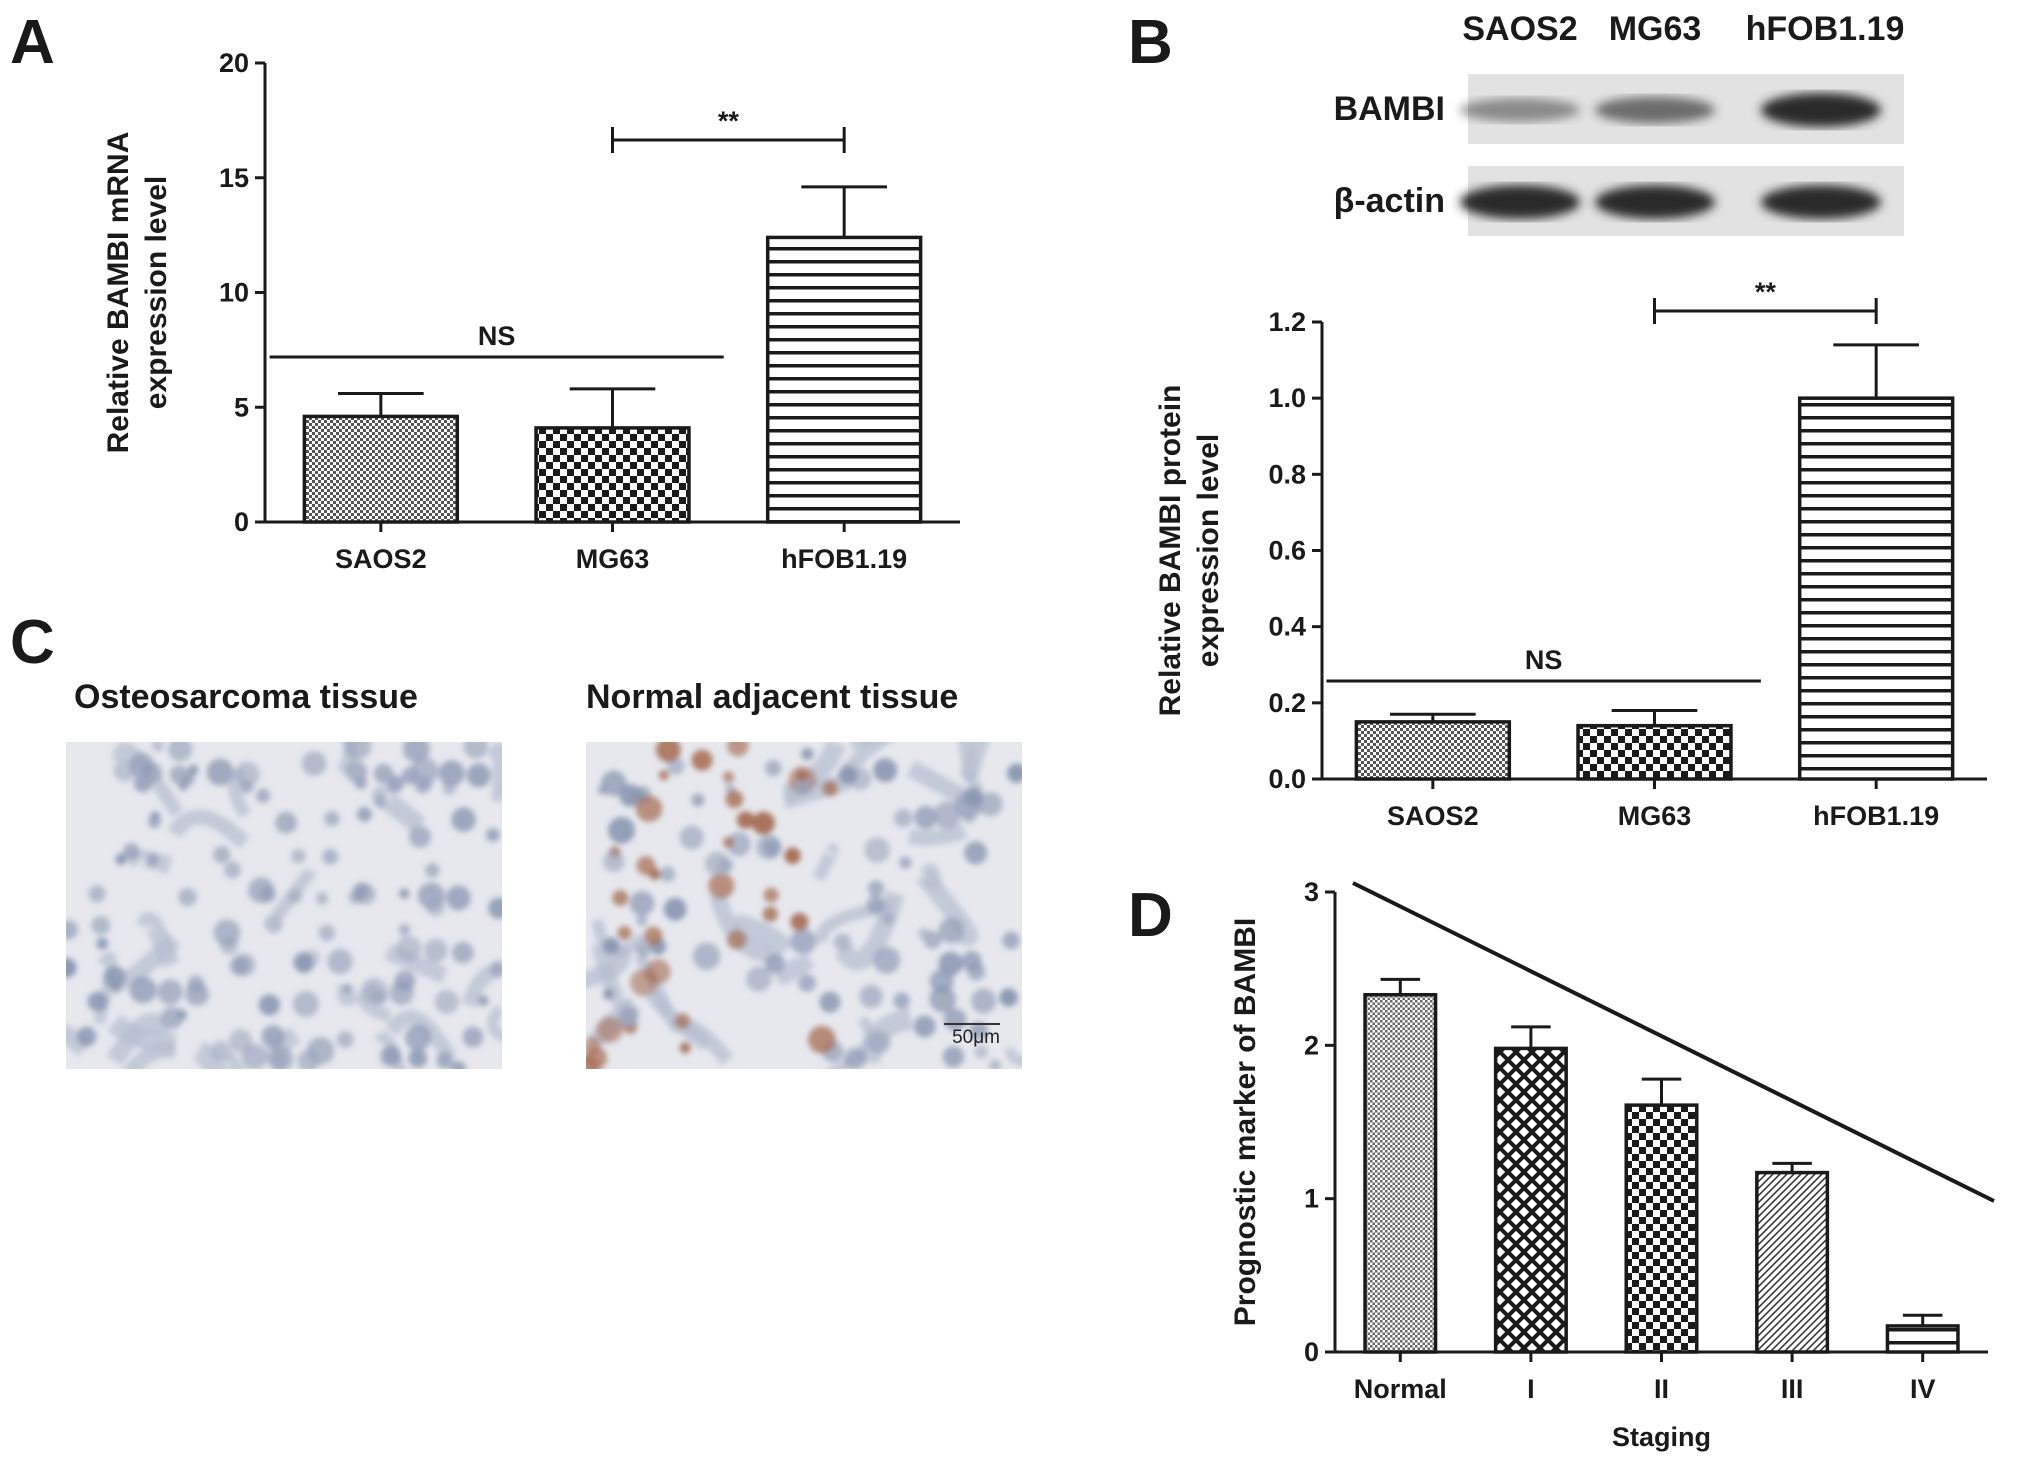 Image resolution: width=2031 pixels, height=1466 pixels. I want to click on lane-label-hfob: hFOB1.19, so click(1825, 29).